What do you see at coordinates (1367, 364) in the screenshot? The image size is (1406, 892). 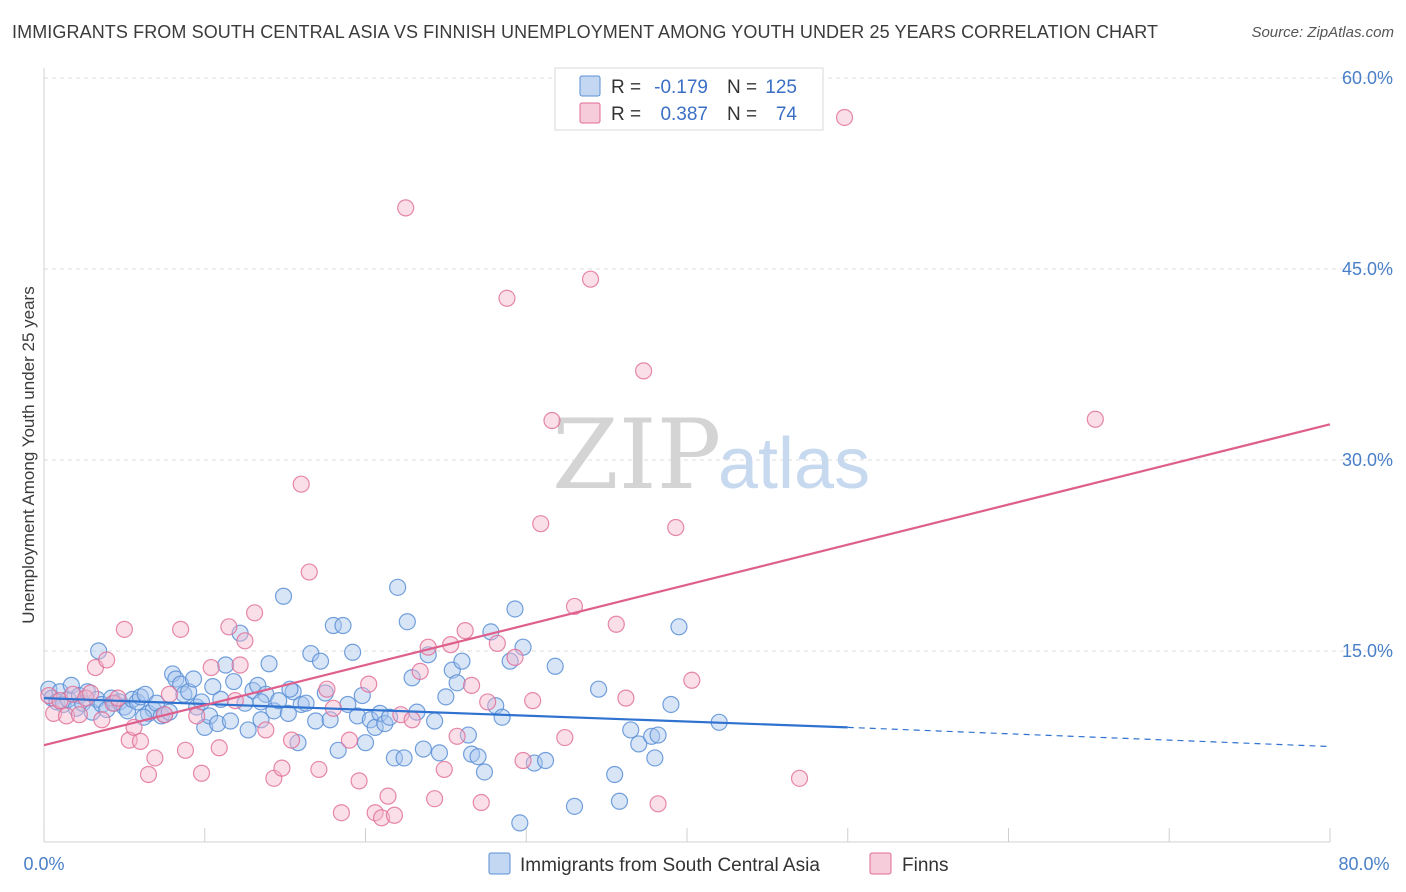 I see `y-tick-labels: 15.0% 30.0% 45.0% 60.0%` at bounding box center [1367, 364].